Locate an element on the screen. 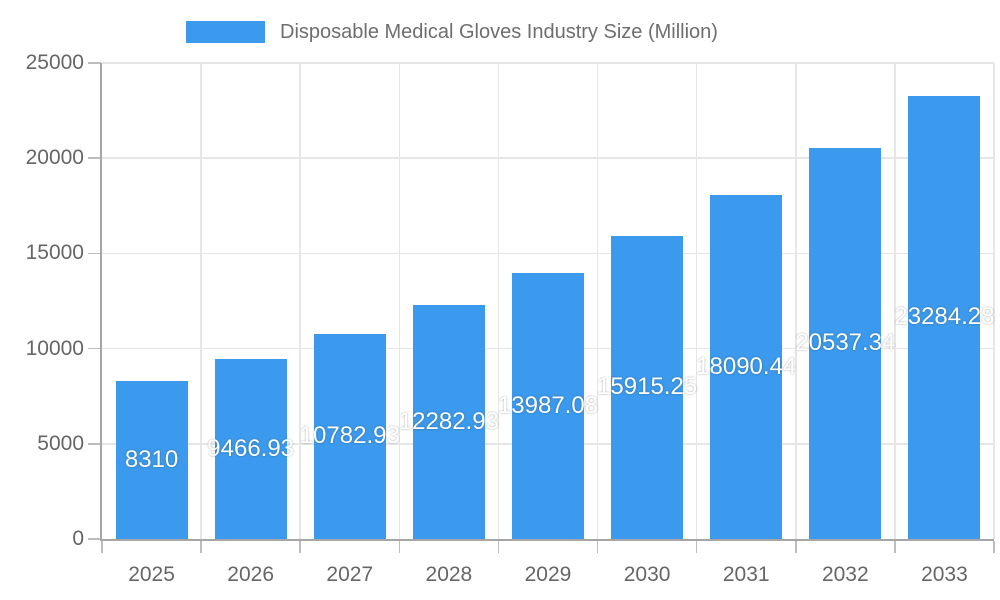 Image resolution: width=1000 pixels, height=600 pixels. bar-value-label: 20537.34 is located at coordinates (845, 343).